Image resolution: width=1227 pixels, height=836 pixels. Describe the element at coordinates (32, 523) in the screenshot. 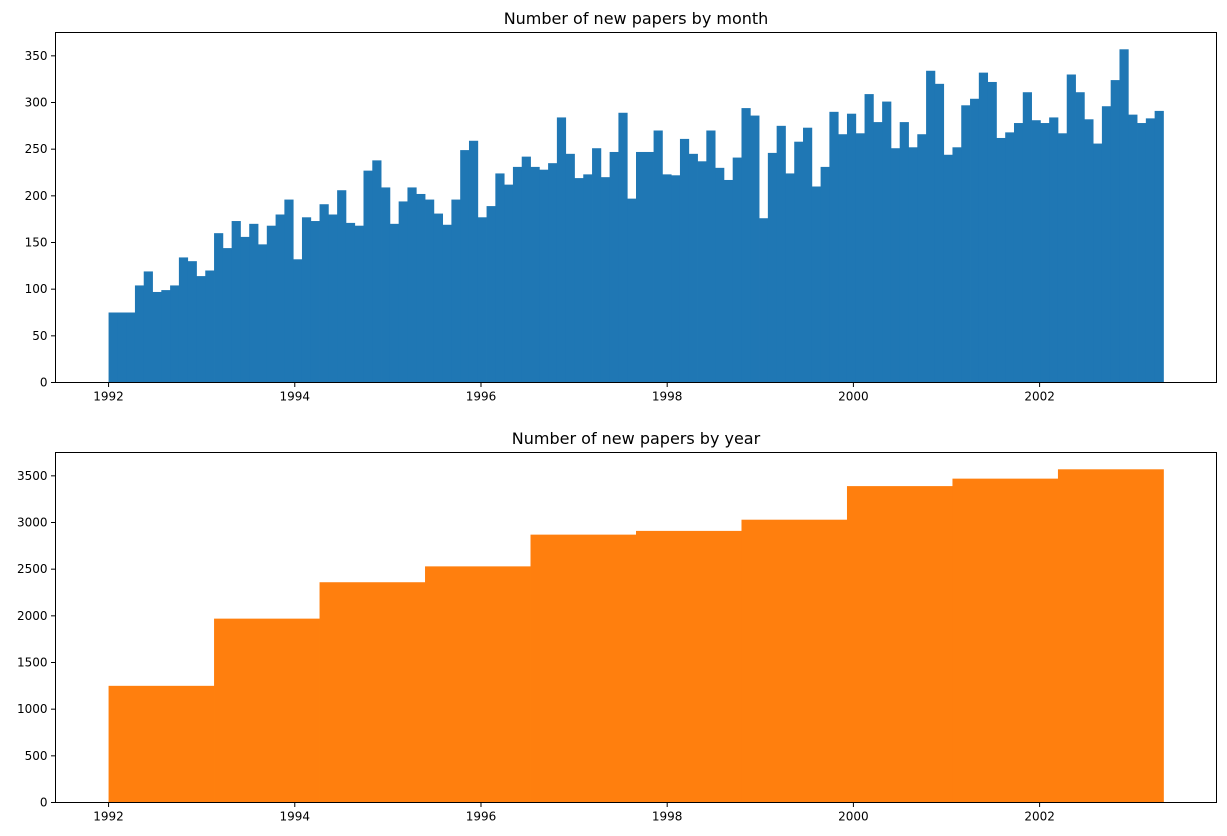

I see `y-tick-label: 3000` at that location.